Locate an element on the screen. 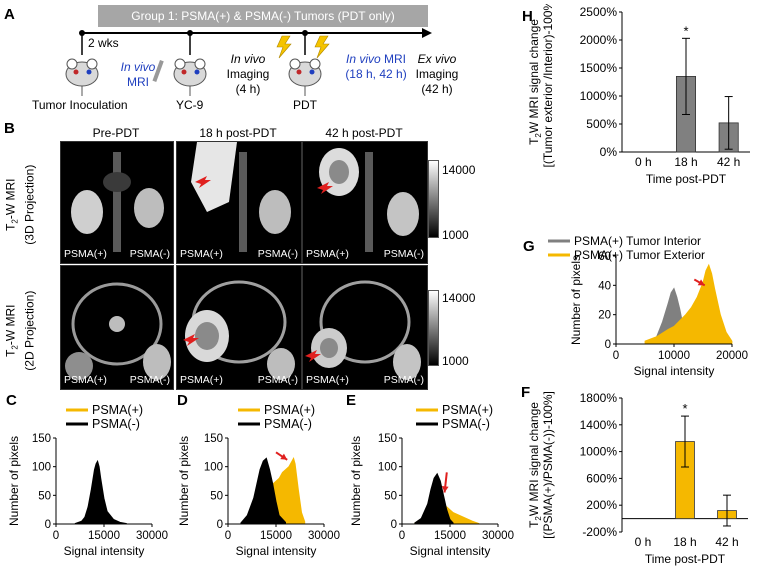 The height and width of the screenshot is (573, 763). timeline-imaging-italic: In vivo is located at coordinates (248, 59).